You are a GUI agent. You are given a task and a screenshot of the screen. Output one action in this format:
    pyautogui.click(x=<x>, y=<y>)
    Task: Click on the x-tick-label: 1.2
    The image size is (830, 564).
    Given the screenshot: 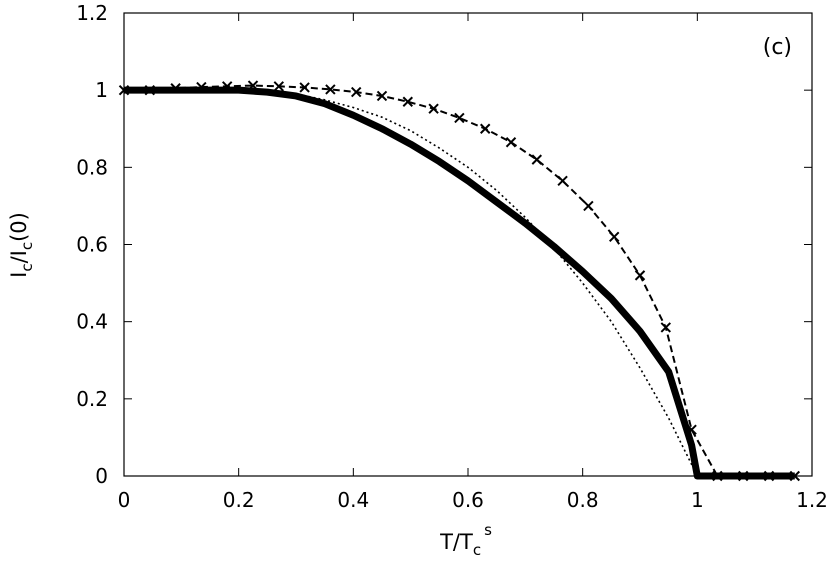 What is the action you would take?
    pyautogui.click(x=812, y=500)
    